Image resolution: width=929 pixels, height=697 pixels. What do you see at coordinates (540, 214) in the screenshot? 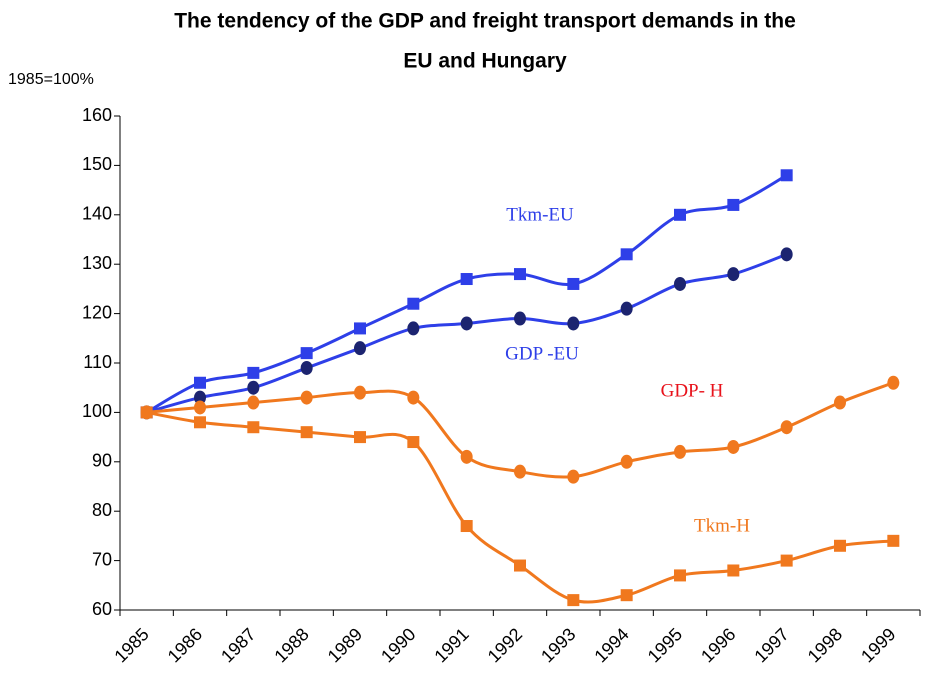
I see `series-label: Tkm-EU` at bounding box center [540, 214].